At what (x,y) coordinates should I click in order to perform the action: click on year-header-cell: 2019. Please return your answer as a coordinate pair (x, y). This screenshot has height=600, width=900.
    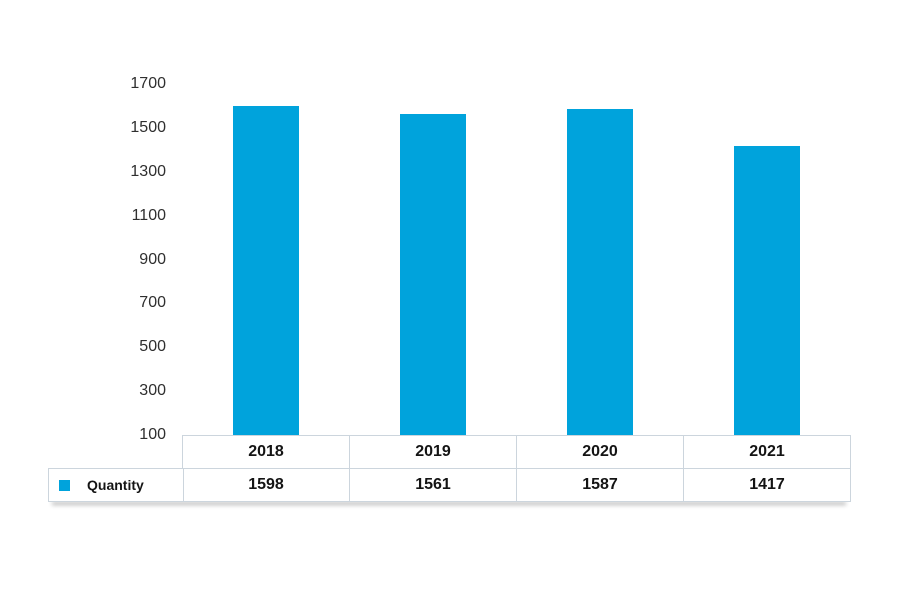
    Looking at the image, I should click on (433, 452).